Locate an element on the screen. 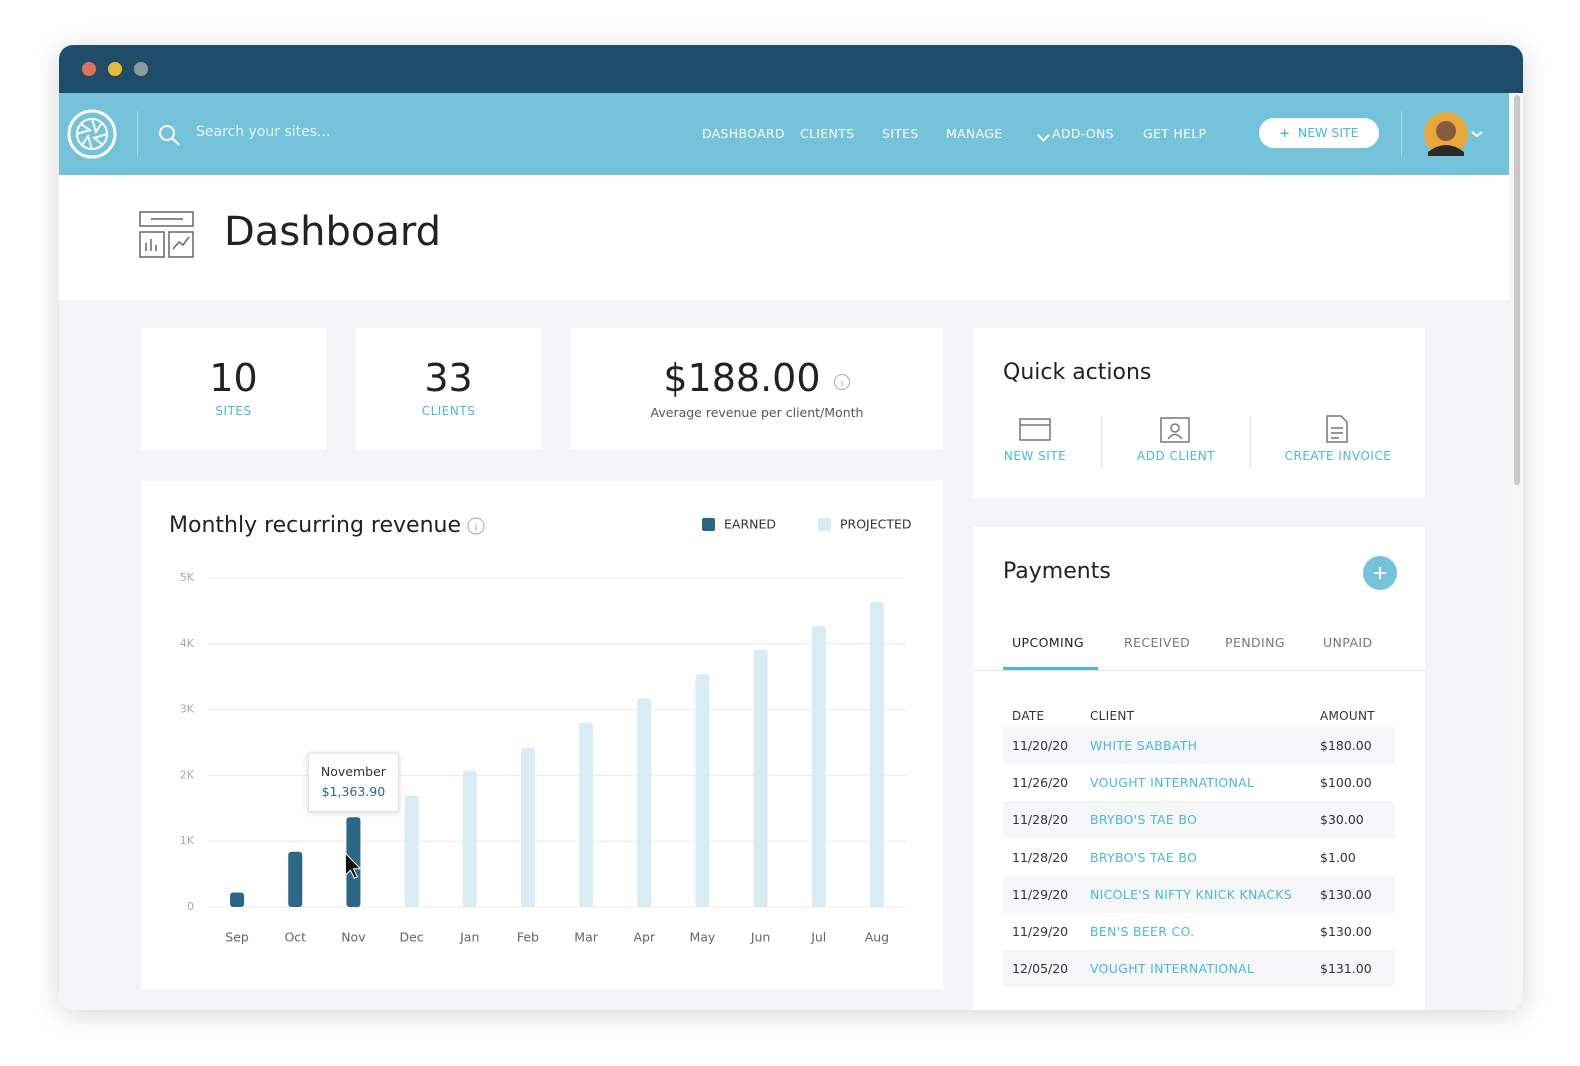  y-tick-label: 4K is located at coordinates (187, 643).